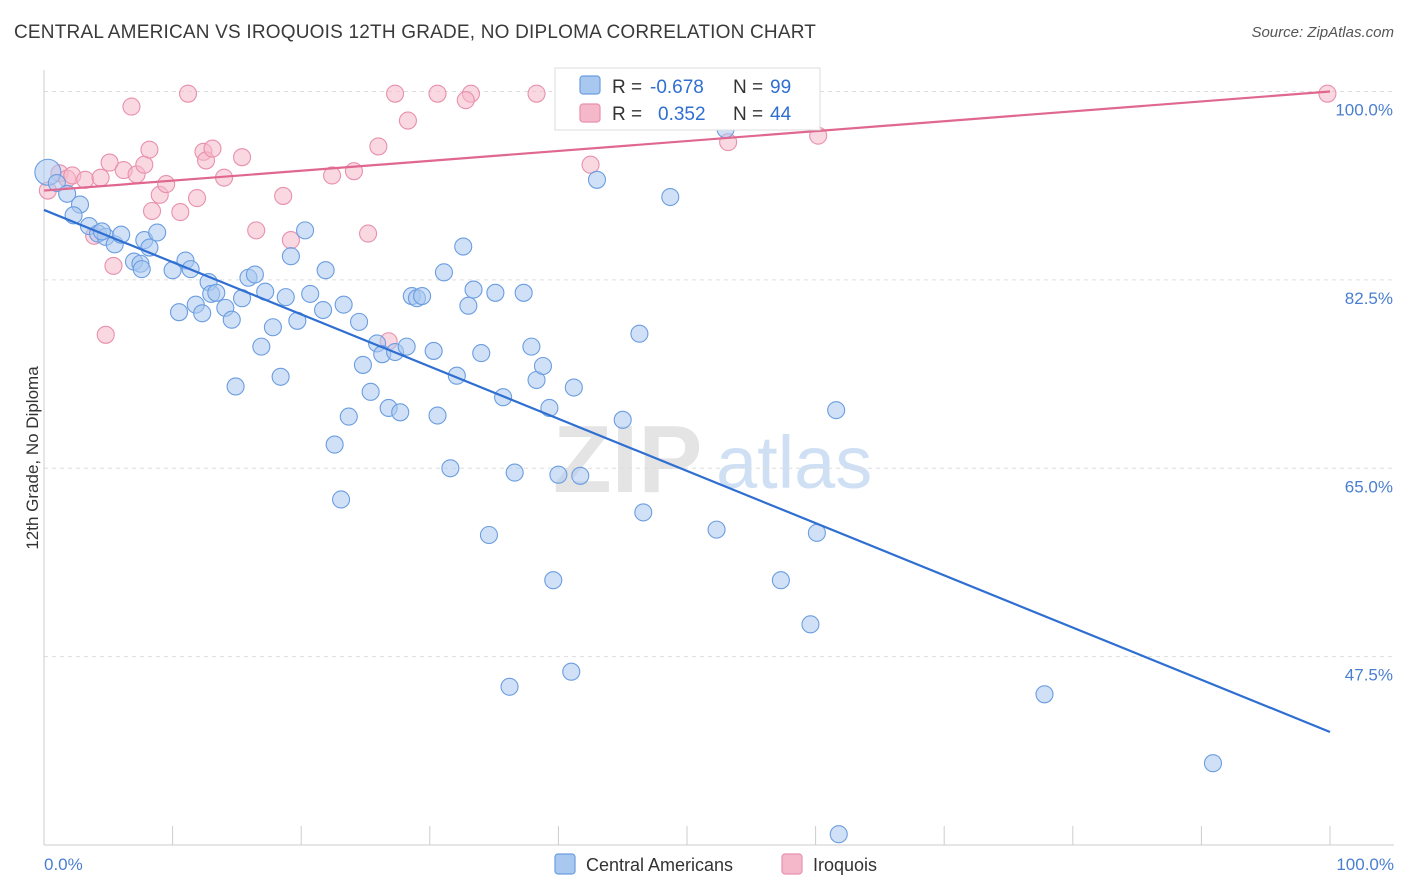 The height and width of the screenshot is (892, 1406). Describe the element at coordinates (32, 458) in the screenshot. I see `y-axis-title: 12th Grade, No Diploma` at that location.